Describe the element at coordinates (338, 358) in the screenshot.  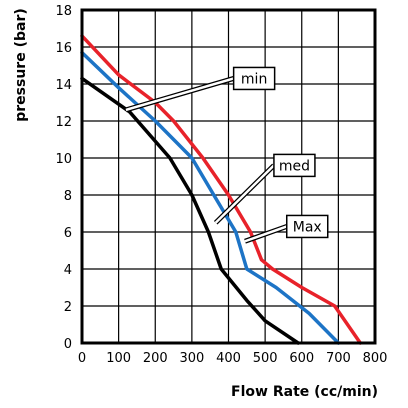
I see `x-tick-label: 700` at that location.